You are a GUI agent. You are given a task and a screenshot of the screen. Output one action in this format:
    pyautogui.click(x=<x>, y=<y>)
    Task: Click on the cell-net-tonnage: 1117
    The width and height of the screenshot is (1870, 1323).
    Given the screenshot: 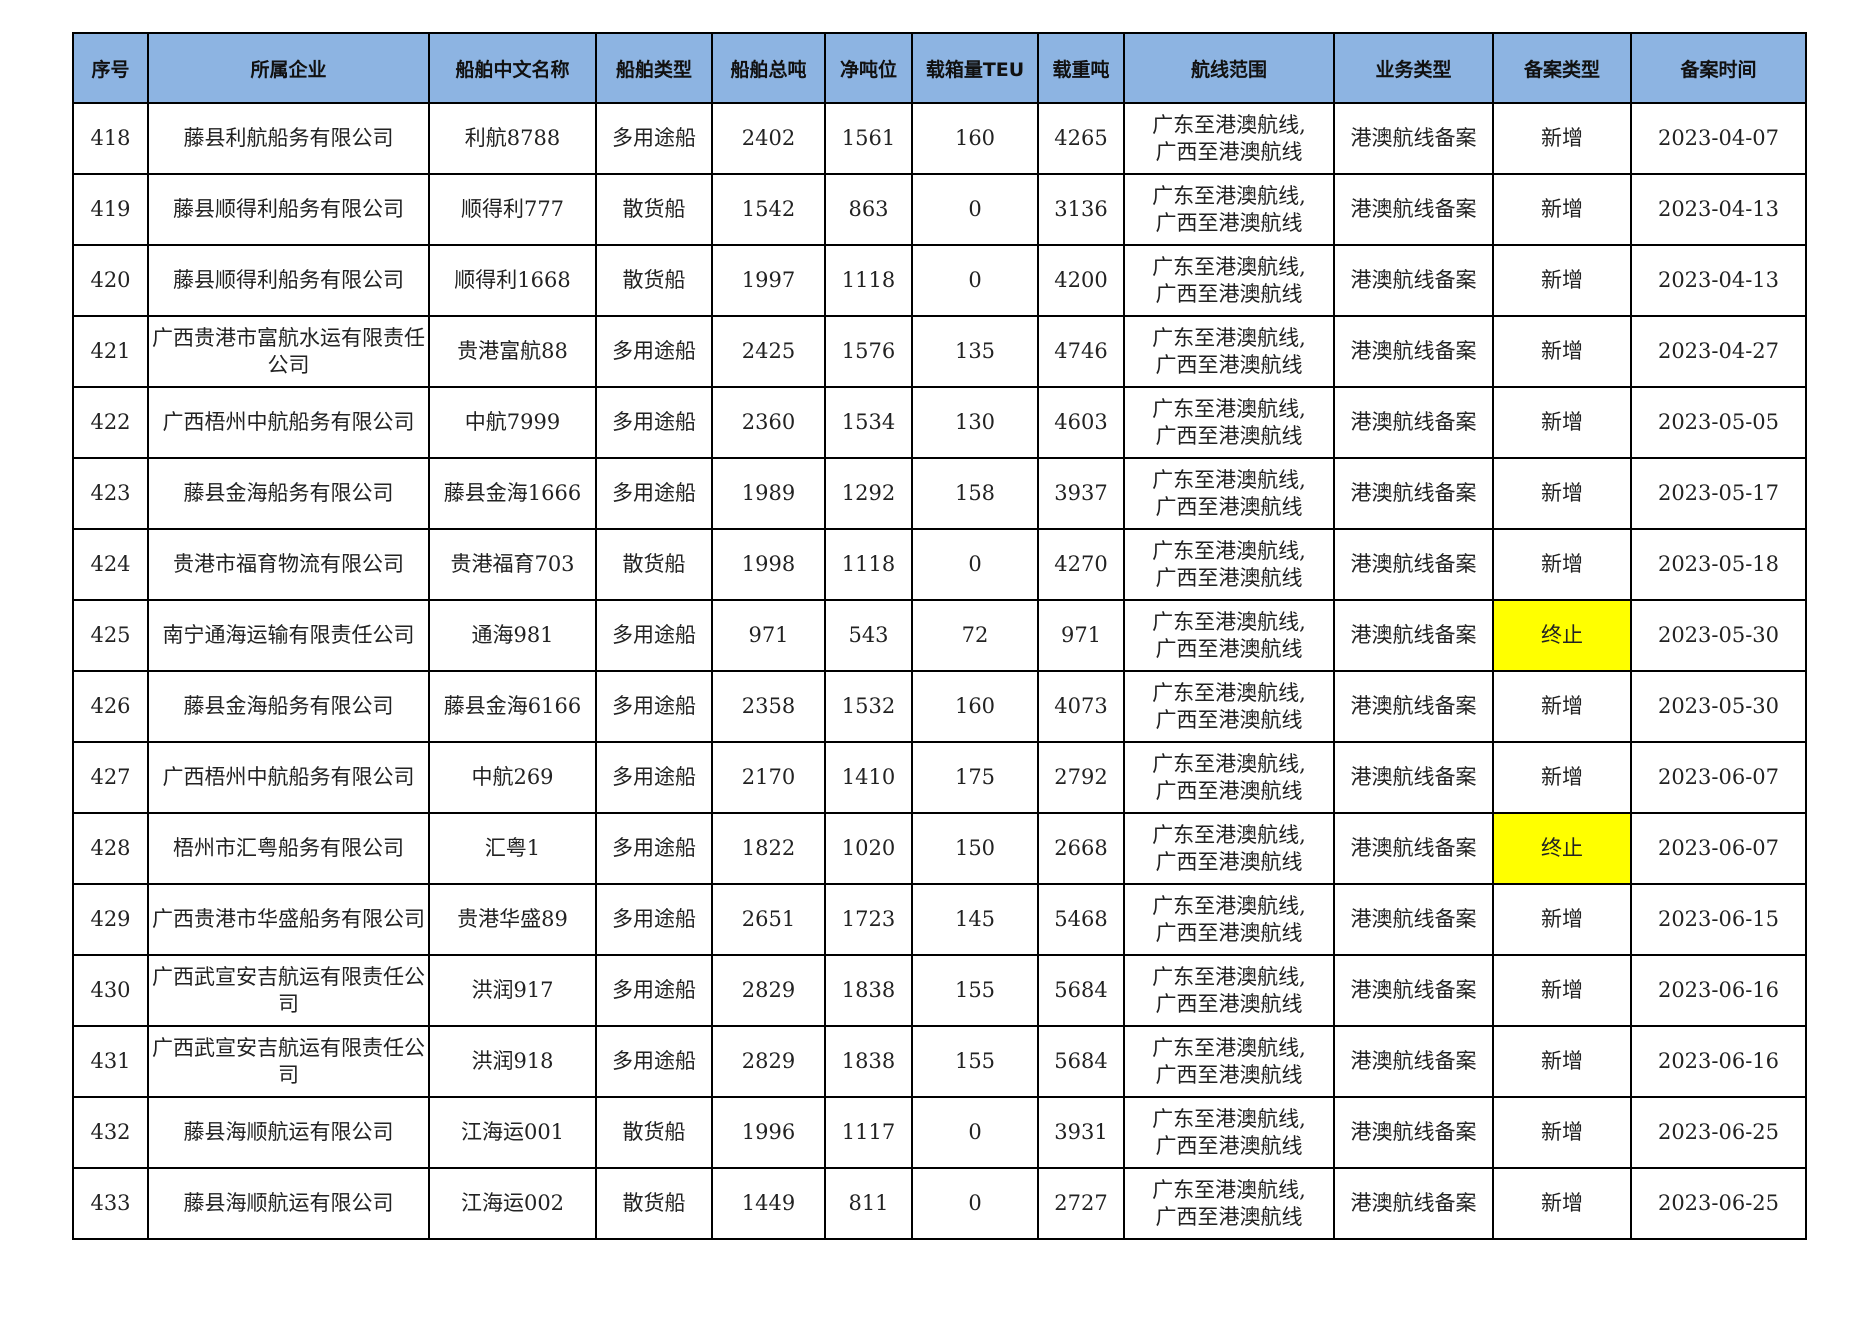 What is the action you would take?
    pyautogui.click(x=868, y=1132)
    